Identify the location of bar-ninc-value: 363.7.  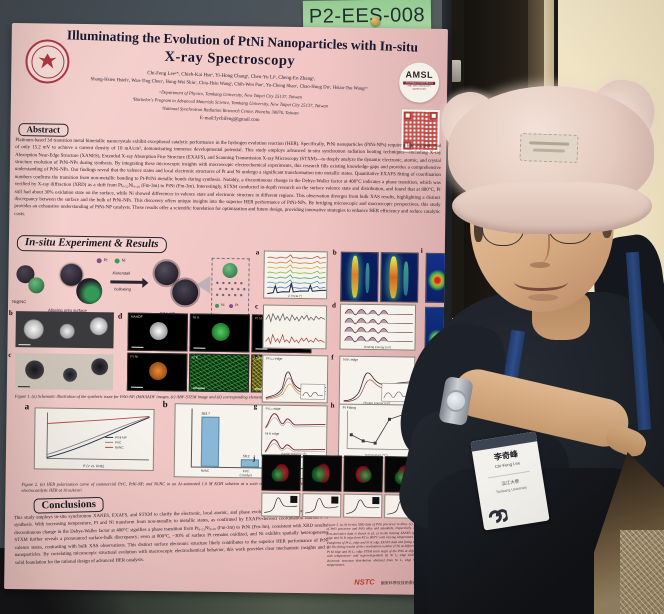
(206, 413).